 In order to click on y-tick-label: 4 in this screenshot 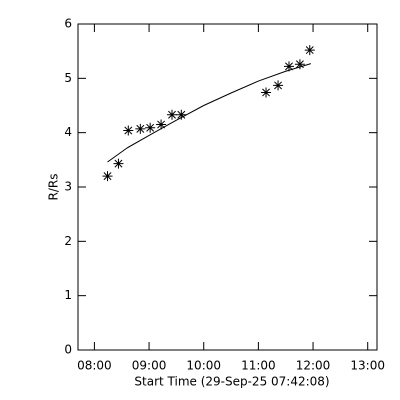, I will do `click(68, 132)`.